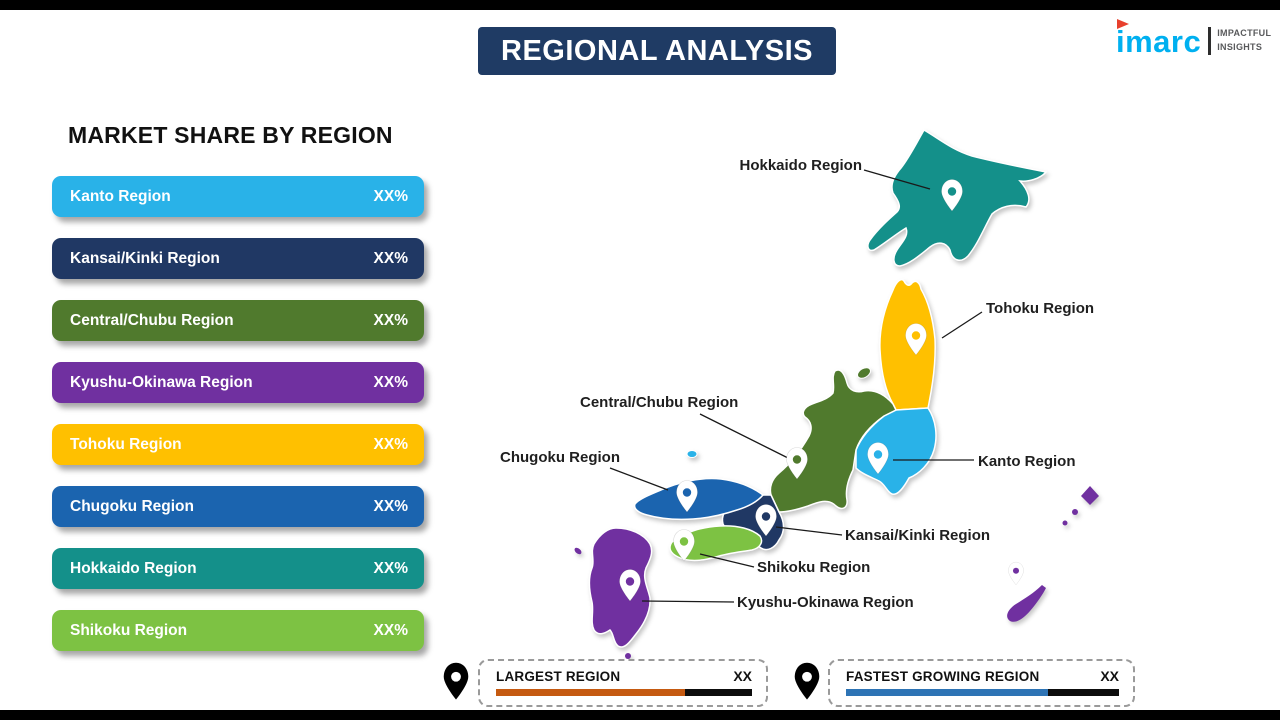  Describe the element at coordinates (1240, 46) in the screenshot. I see `logo-tagline-line2: INSIGHTS` at that location.